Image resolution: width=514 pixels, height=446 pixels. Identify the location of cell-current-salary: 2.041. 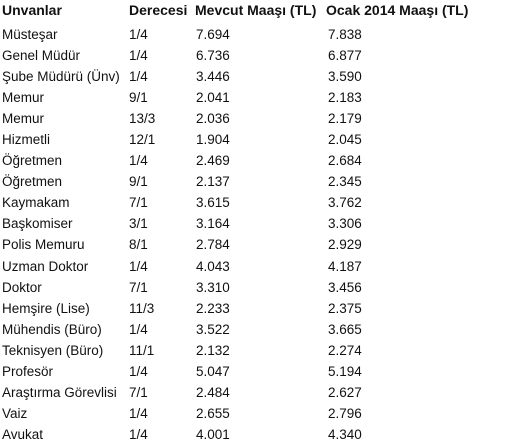
(213, 97).